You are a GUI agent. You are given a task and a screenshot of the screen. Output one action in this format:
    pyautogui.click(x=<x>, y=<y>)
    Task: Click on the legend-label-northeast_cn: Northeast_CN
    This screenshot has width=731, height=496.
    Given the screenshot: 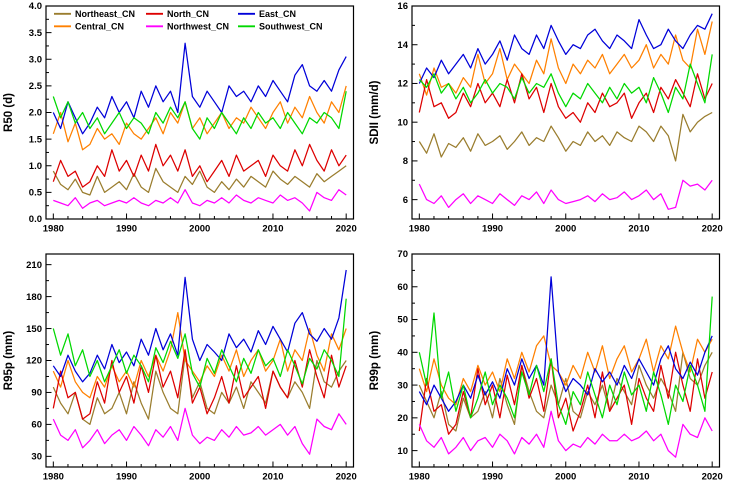 What is the action you would take?
    pyautogui.click(x=105, y=14)
    